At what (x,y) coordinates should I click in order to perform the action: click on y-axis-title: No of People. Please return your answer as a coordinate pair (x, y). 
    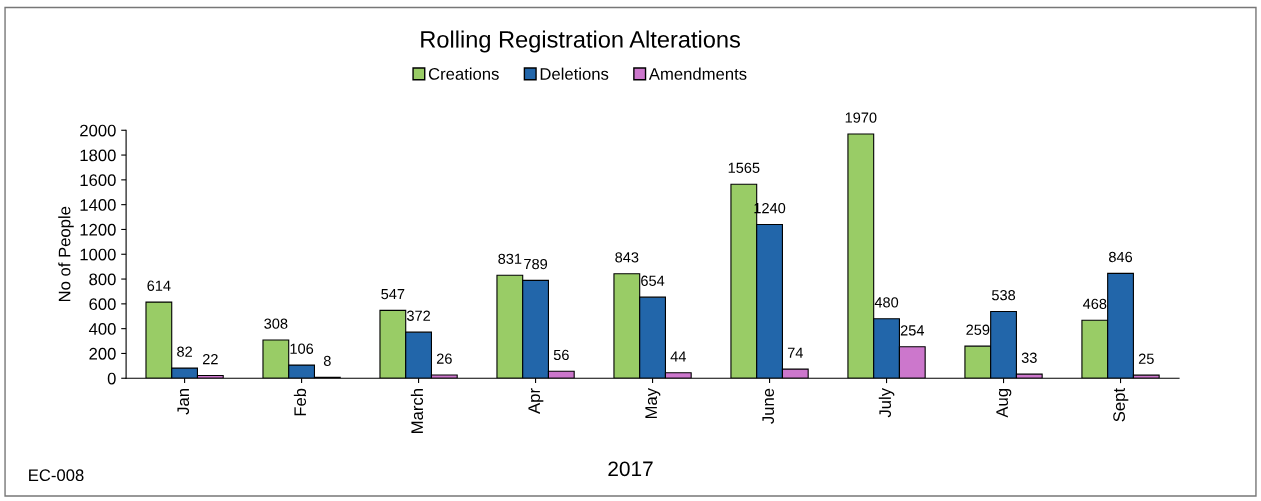
    Looking at the image, I should click on (66, 254).